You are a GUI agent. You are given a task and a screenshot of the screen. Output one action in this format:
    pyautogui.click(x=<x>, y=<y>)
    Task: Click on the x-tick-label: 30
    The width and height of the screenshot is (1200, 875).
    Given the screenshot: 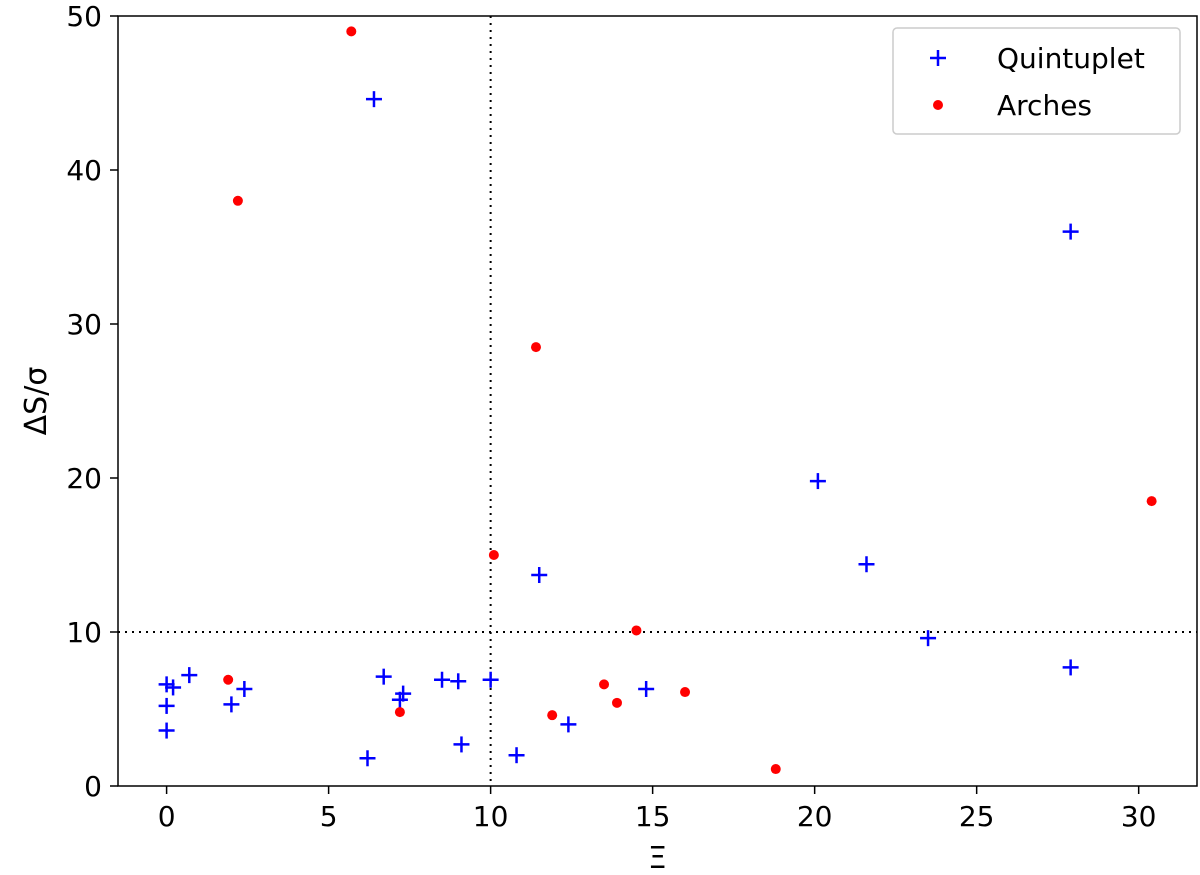 What is the action you would take?
    pyautogui.click(x=1139, y=816)
    